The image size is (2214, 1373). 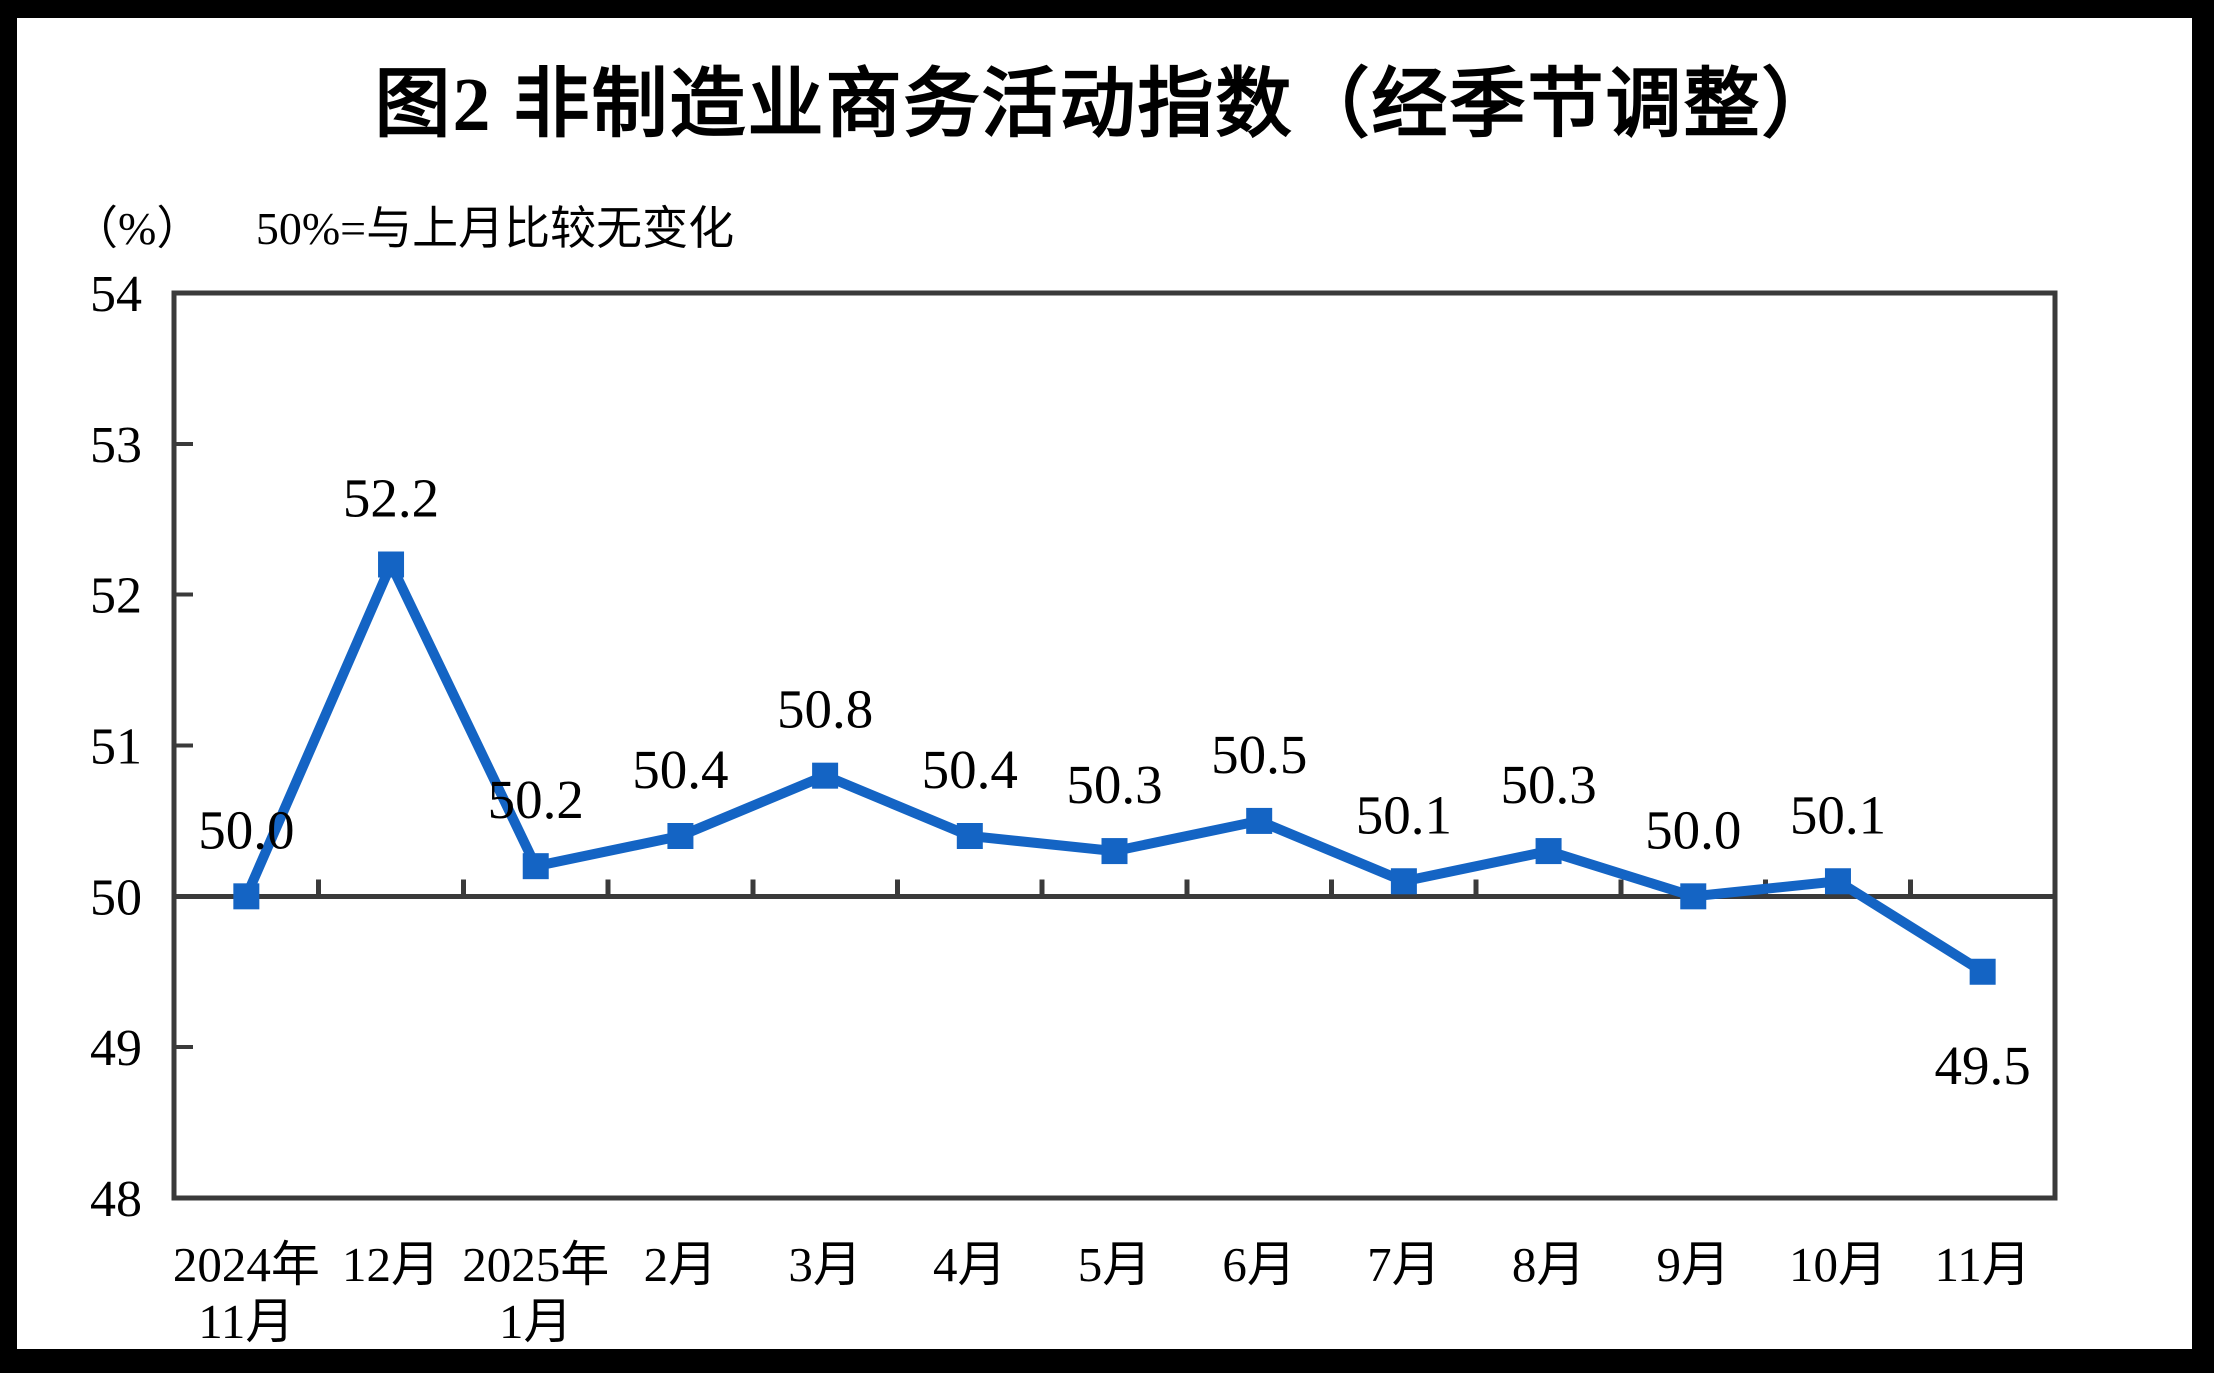 What do you see at coordinates (391, 1264) in the screenshot?
I see `x-tick-label: 12月` at bounding box center [391, 1264].